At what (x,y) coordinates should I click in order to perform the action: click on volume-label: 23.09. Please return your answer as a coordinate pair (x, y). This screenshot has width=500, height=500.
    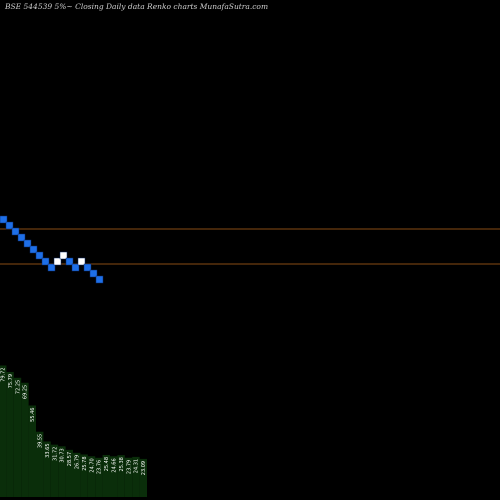
    Looking at the image, I should click on (144, 468).